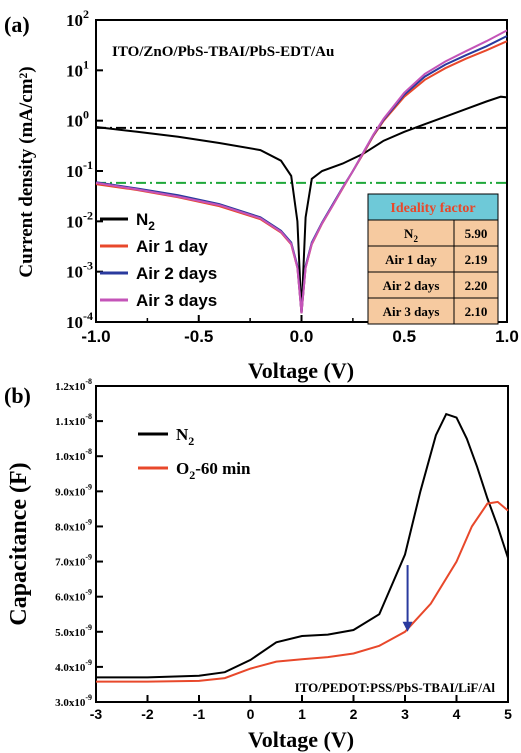 Image resolution: width=521 pixels, height=753 pixels. I want to click on y-tick-label: 10⁻¹, so click(79, 169).